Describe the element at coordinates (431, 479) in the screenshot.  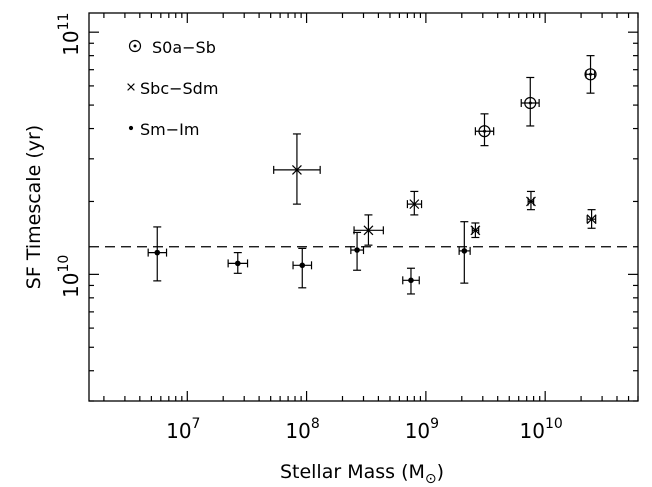
I see `x-axis-label-sun: ⊙` at that location.